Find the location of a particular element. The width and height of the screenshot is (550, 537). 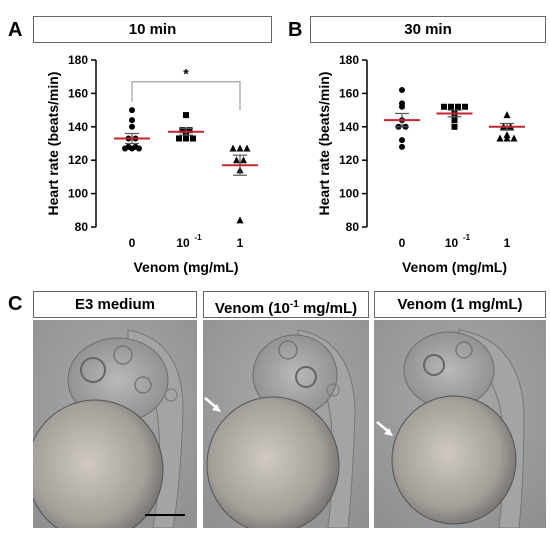

embryo-photo-e3 is located at coordinates (115, 424).